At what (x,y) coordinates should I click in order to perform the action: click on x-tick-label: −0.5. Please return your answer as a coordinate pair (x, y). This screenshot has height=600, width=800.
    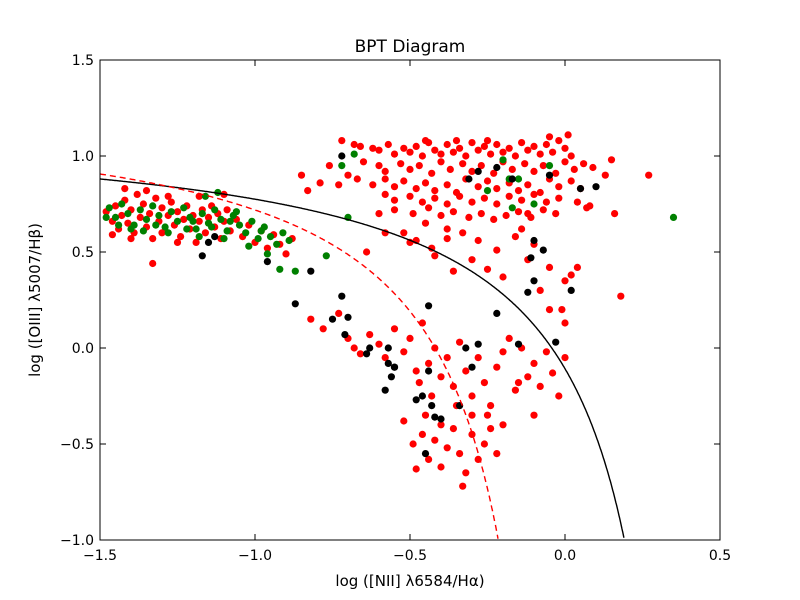
    Looking at the image, I should click on (410, 556).